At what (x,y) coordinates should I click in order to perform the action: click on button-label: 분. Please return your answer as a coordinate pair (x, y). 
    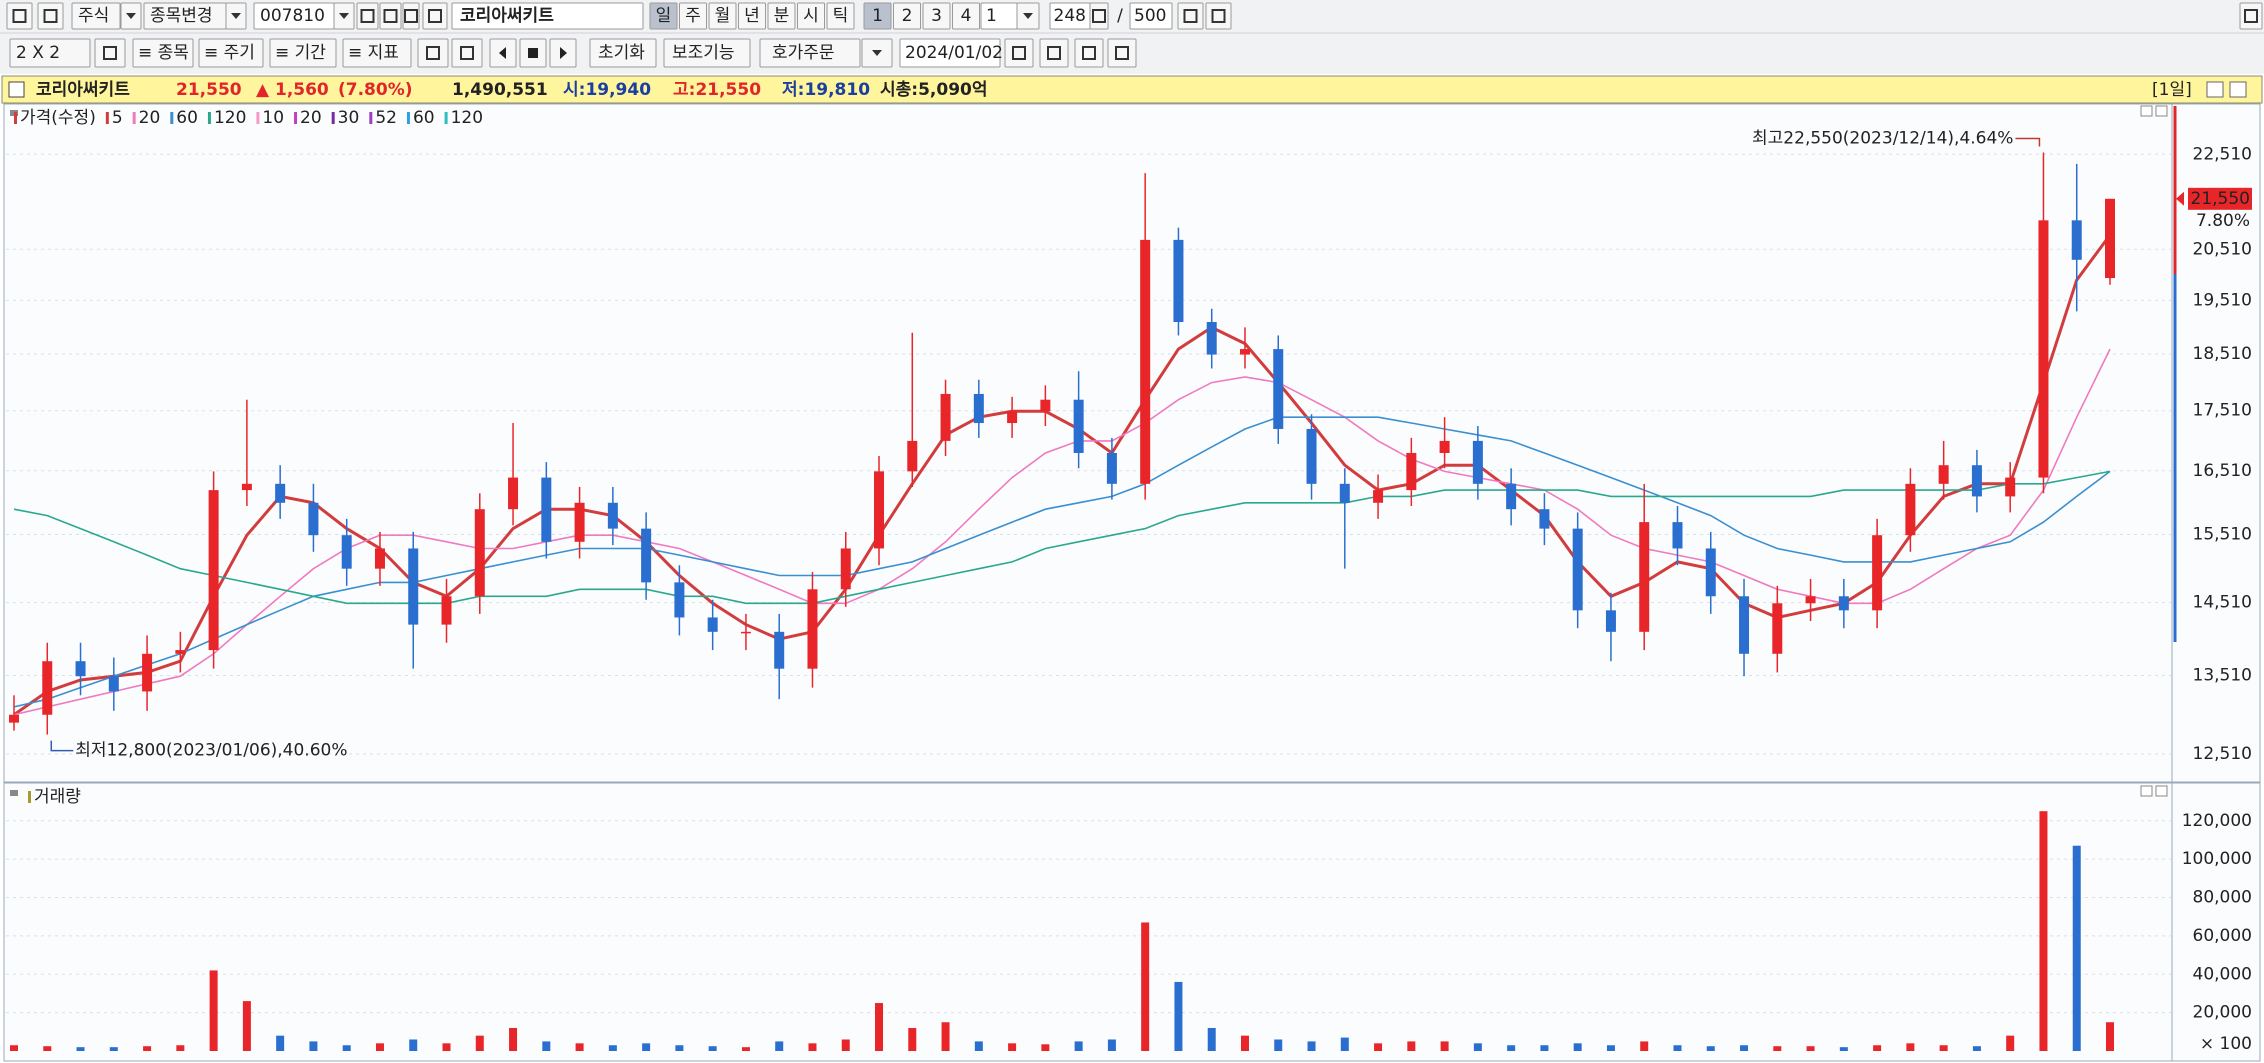
    Looking at the image, I should click on (782, 16).